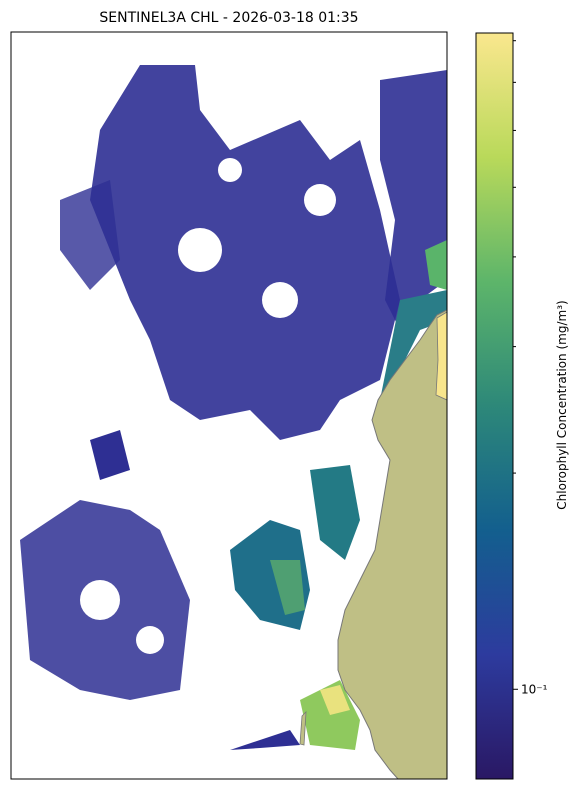 The width and height of the screenshot is (584, 794). I want to click on colorbar-tick-label: 10⁻¹, so click(534, 689).